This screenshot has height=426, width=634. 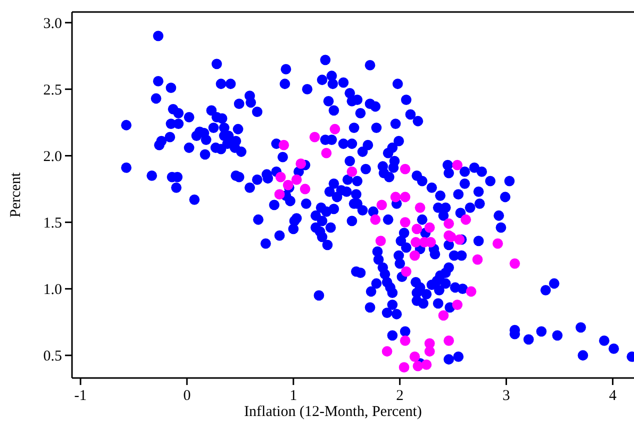 What do you see at coordinates (80, 396) in the screenshot?
I see `x-tick-label: -1` at bounding box center [80, 396].